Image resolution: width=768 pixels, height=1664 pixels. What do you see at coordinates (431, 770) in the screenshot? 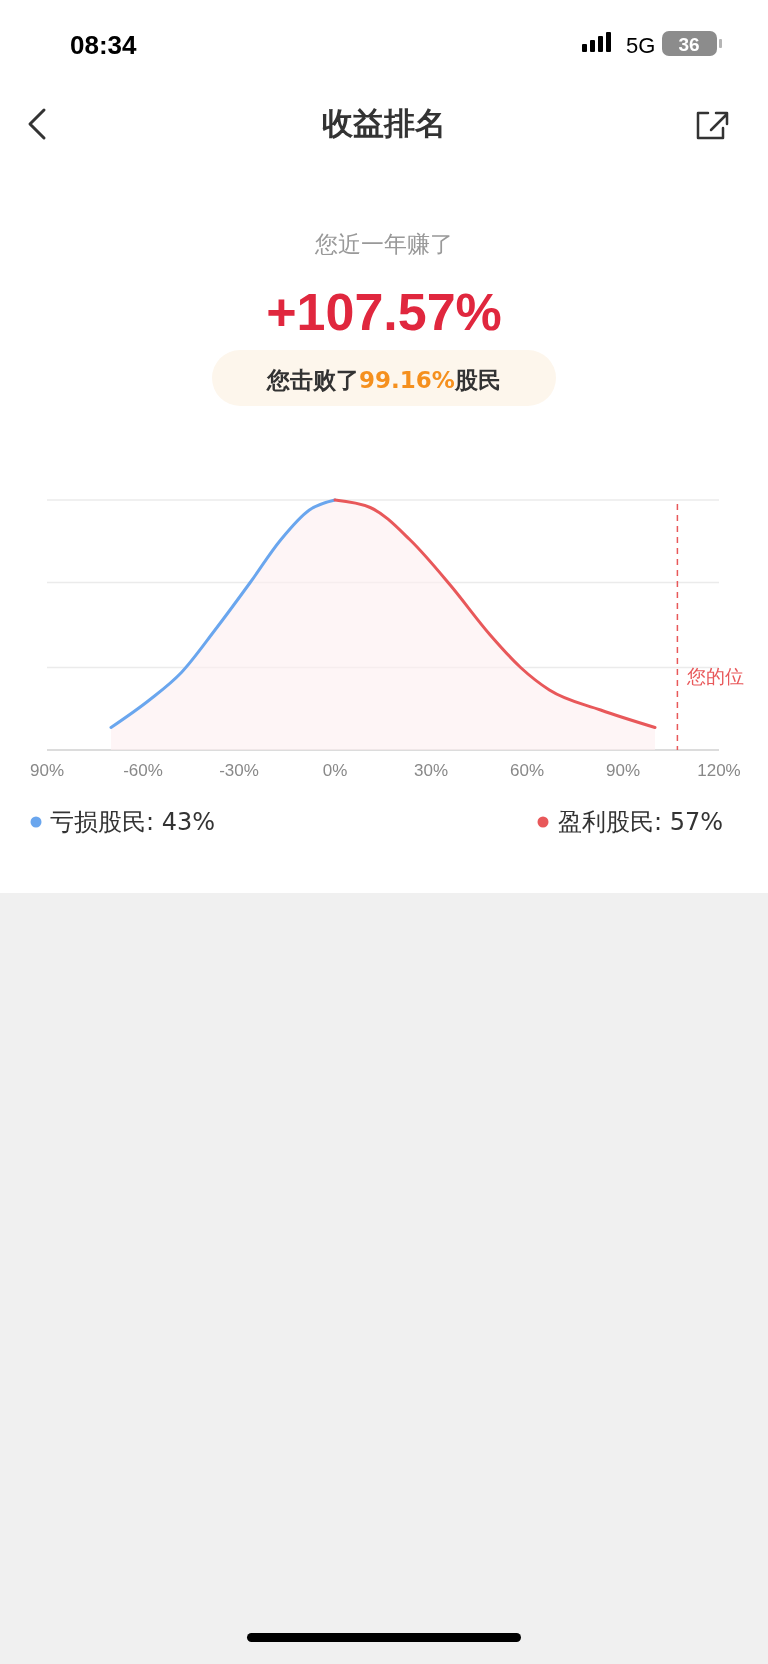
I see `x-tick-label: 30%` at bounding box center [431, 770].